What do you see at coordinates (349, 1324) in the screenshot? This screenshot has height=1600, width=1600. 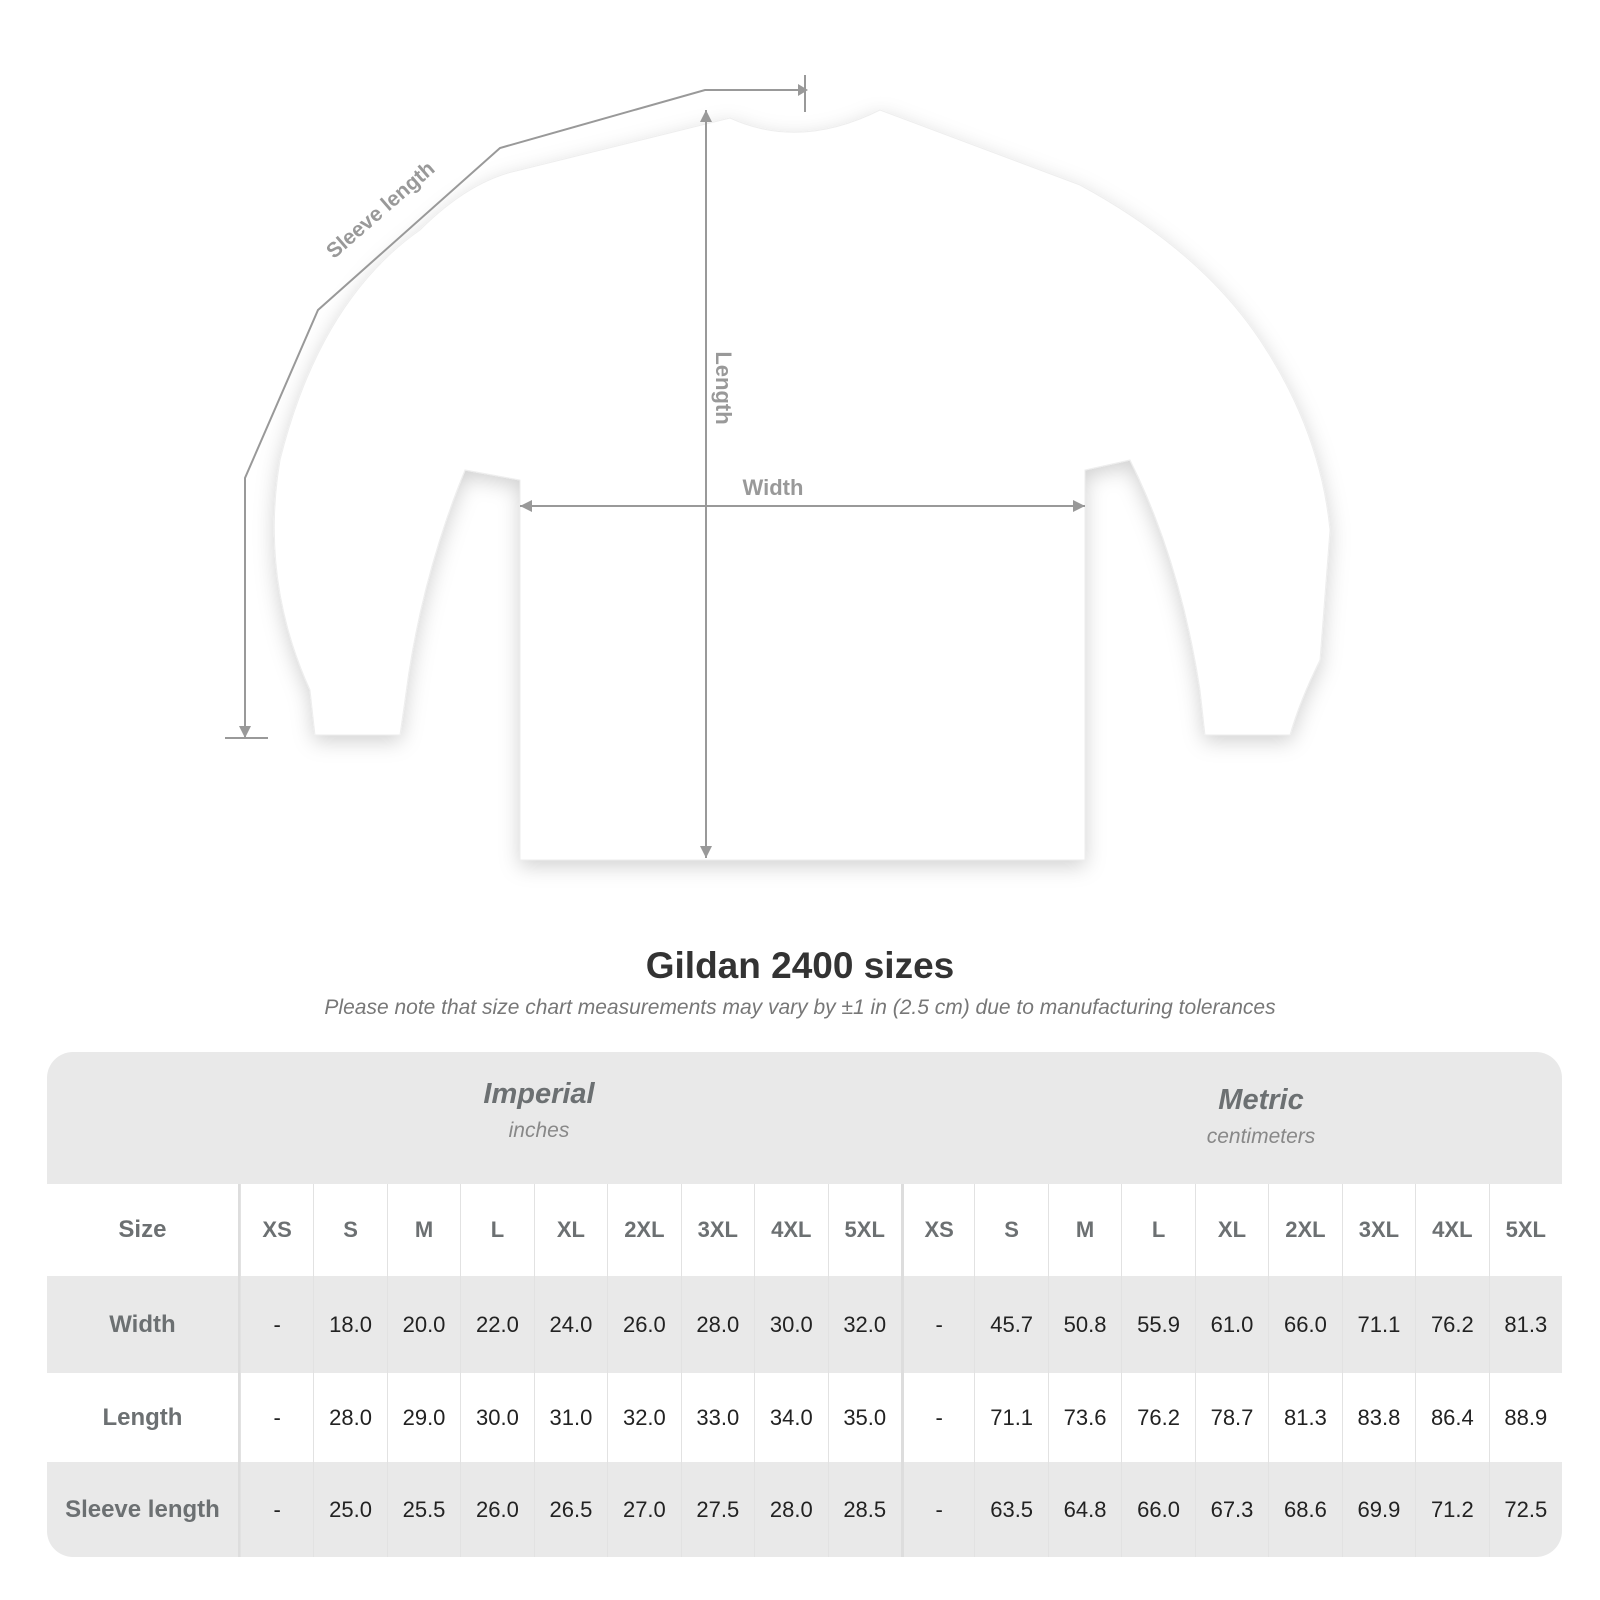 I see `value-cell-imperial: 18.0` at bounding box center [349, 1324].